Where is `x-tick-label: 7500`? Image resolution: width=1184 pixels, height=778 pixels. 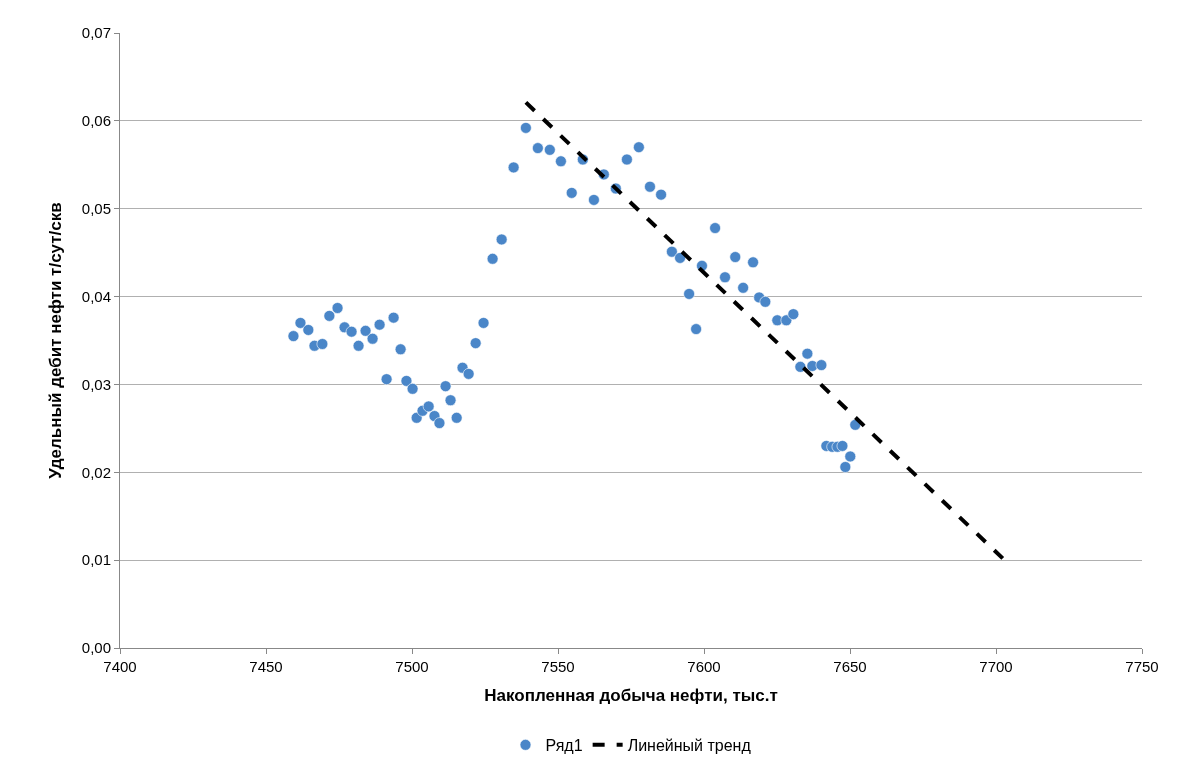
x-tick-label: 7500 is located at coordinates (412, 666).